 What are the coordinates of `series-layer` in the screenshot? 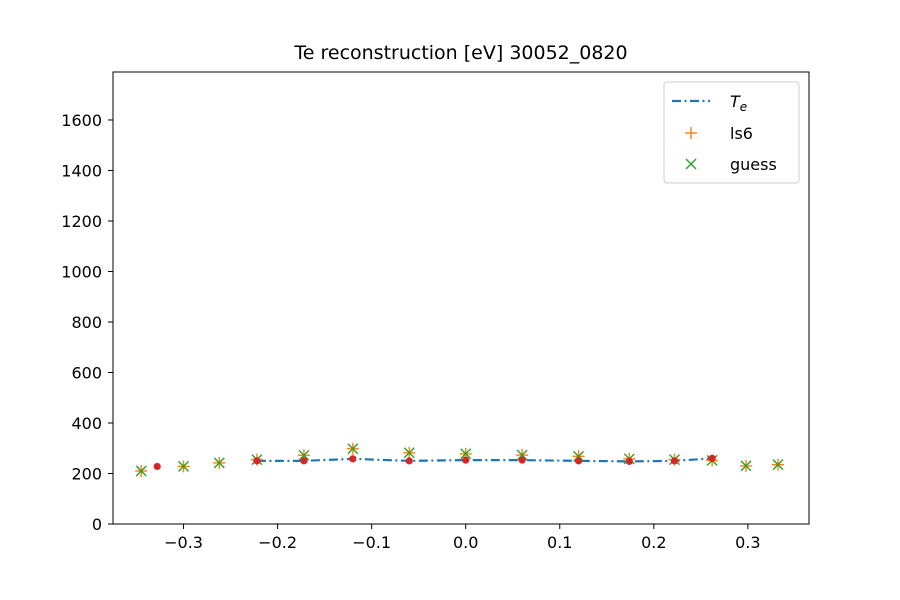 It's located at (459, 459).